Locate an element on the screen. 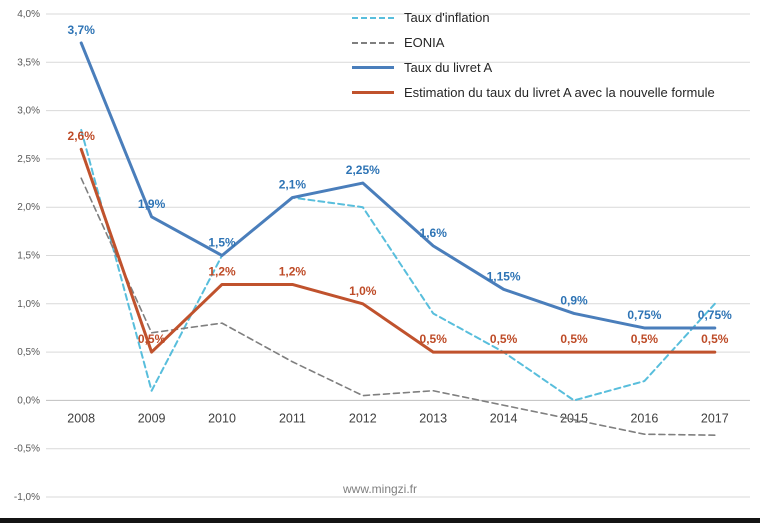 This screenshot has height=523, width=760. legend-item-inflation: Taux d'inflation is located at coordinates (533, 17).